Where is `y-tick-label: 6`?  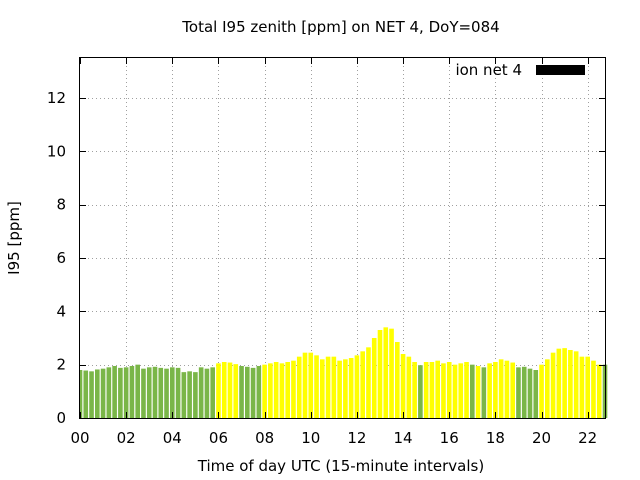
y-tick-label: 6 is located at coordinates (61, 258).